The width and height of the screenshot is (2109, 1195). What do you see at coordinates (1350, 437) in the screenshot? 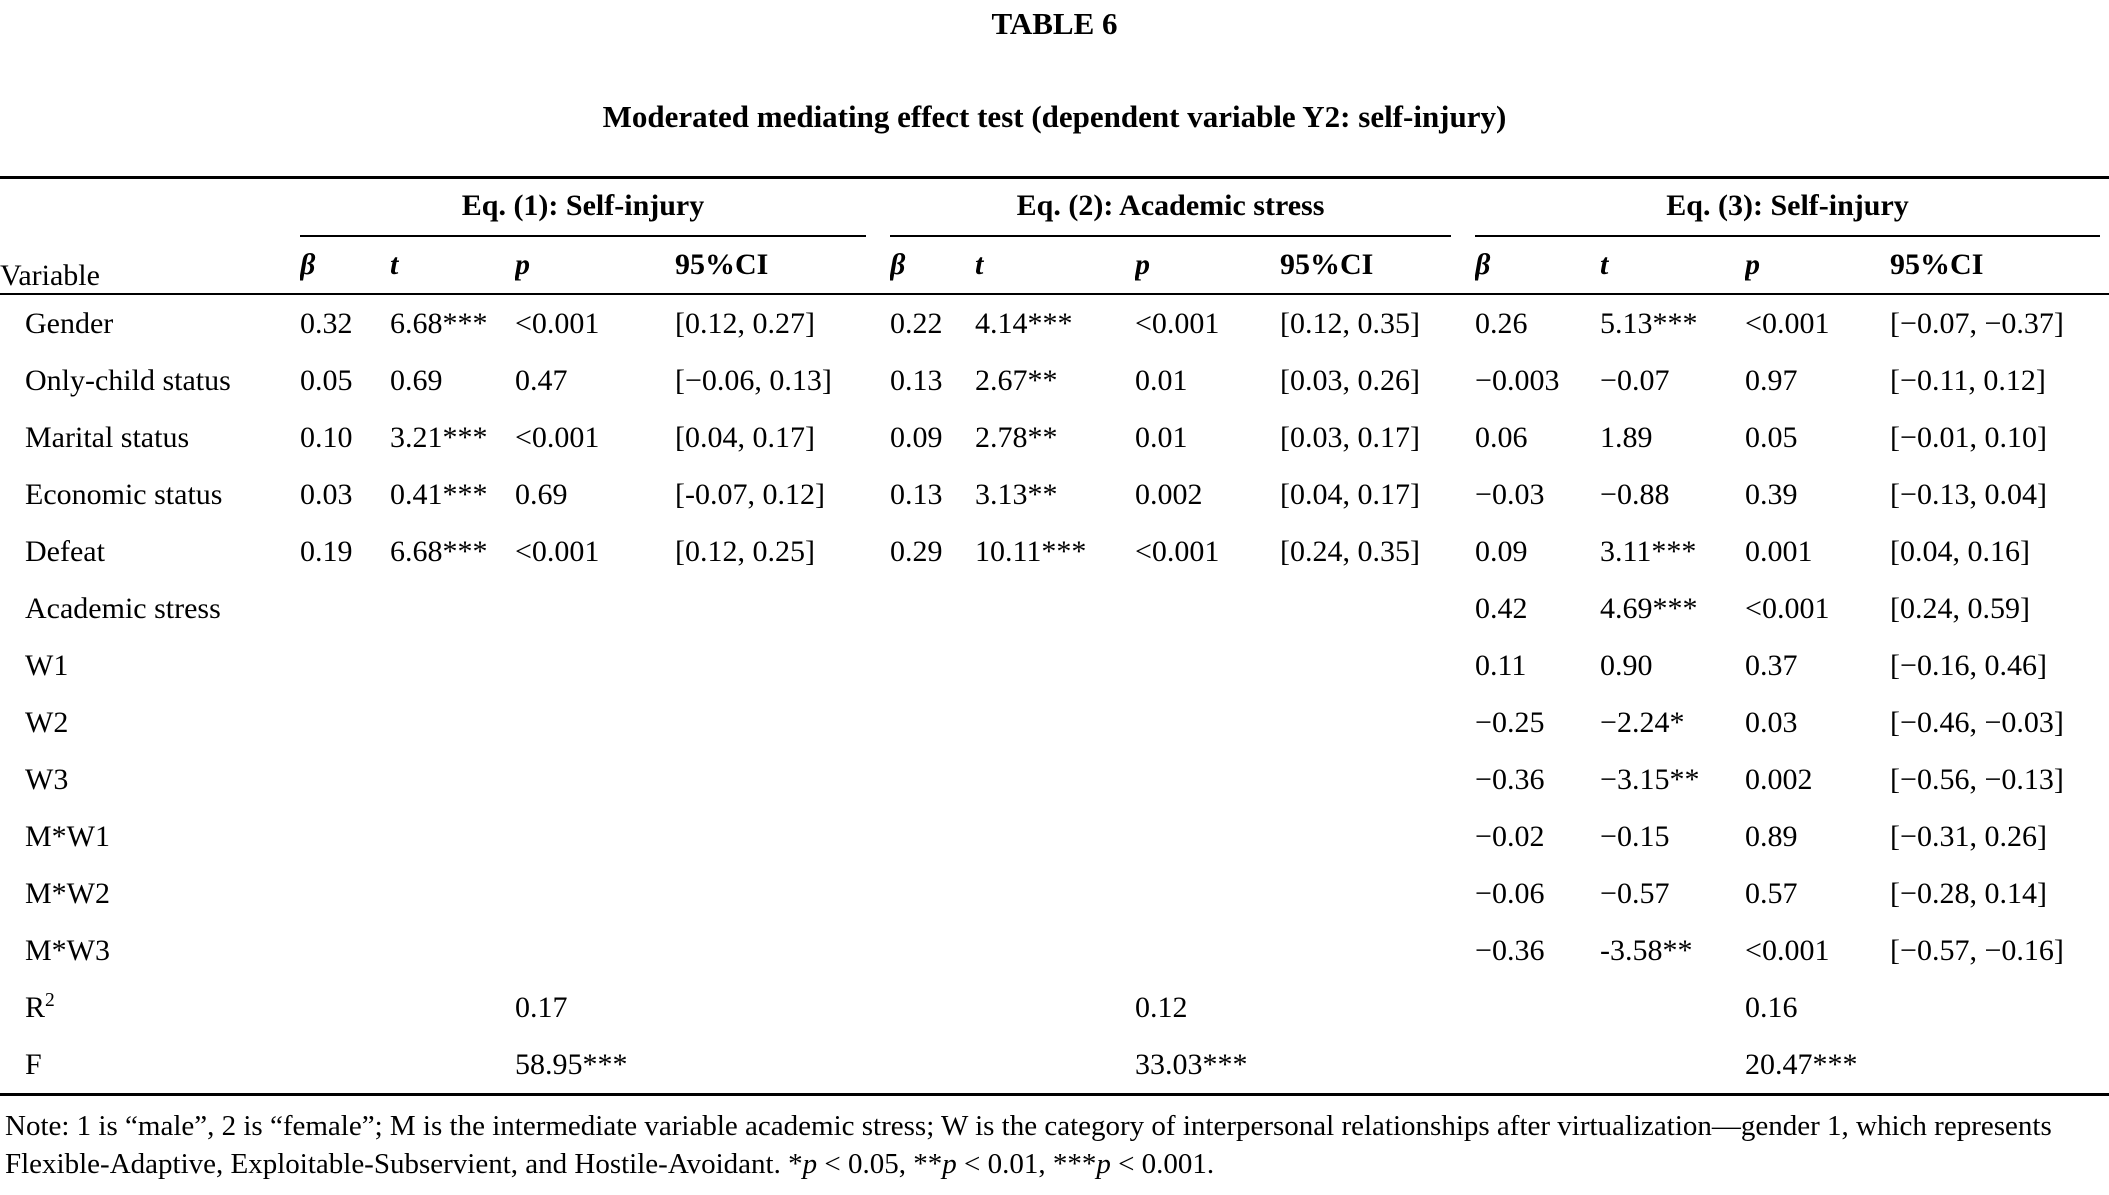
I see `data-cell: [0.03, 0.17]` at bounding box center [1350, 437].